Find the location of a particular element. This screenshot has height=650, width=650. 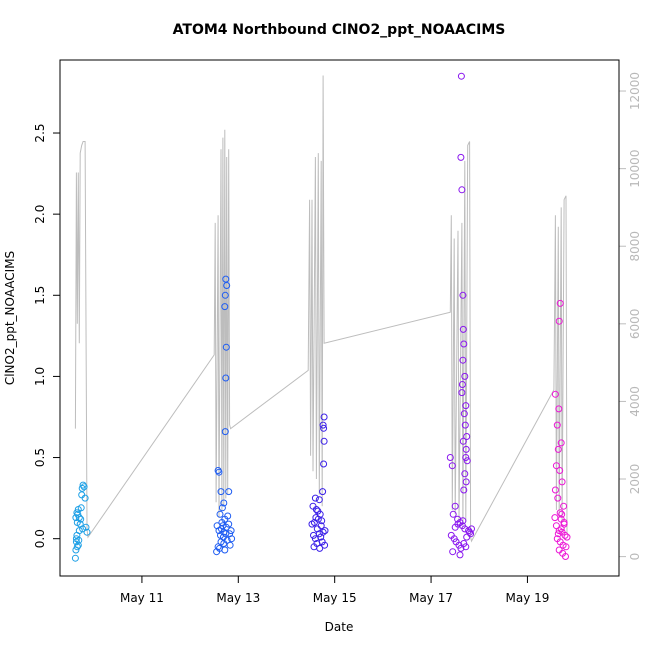

x-tick-label: May 11 is located at coordinates (142, 598).